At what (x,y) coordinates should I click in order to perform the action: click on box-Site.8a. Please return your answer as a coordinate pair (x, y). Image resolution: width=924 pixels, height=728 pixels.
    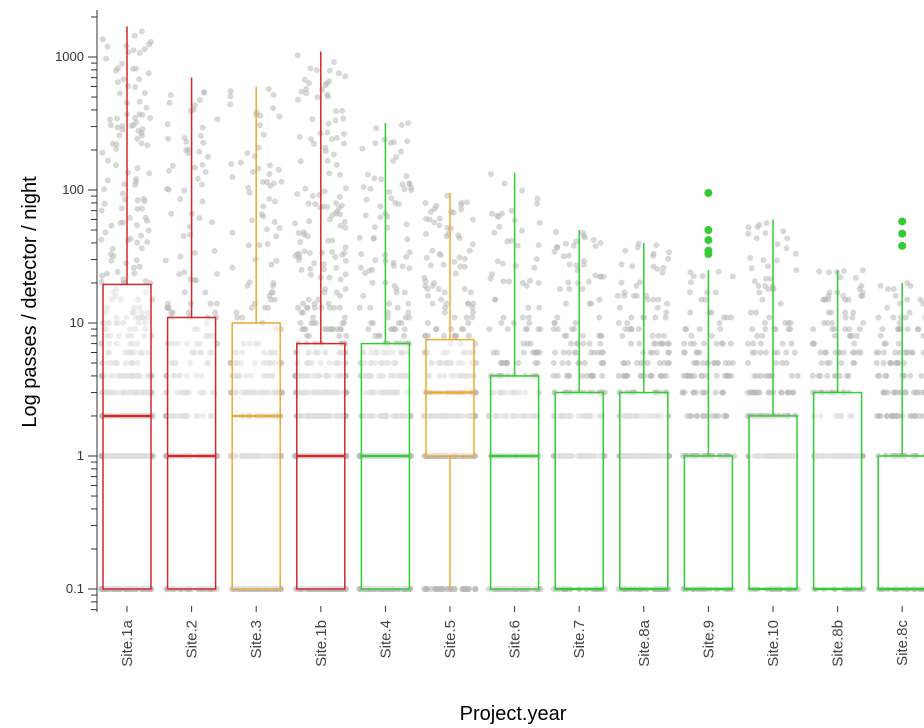
    Looking at the image, I should click on (644, 416).